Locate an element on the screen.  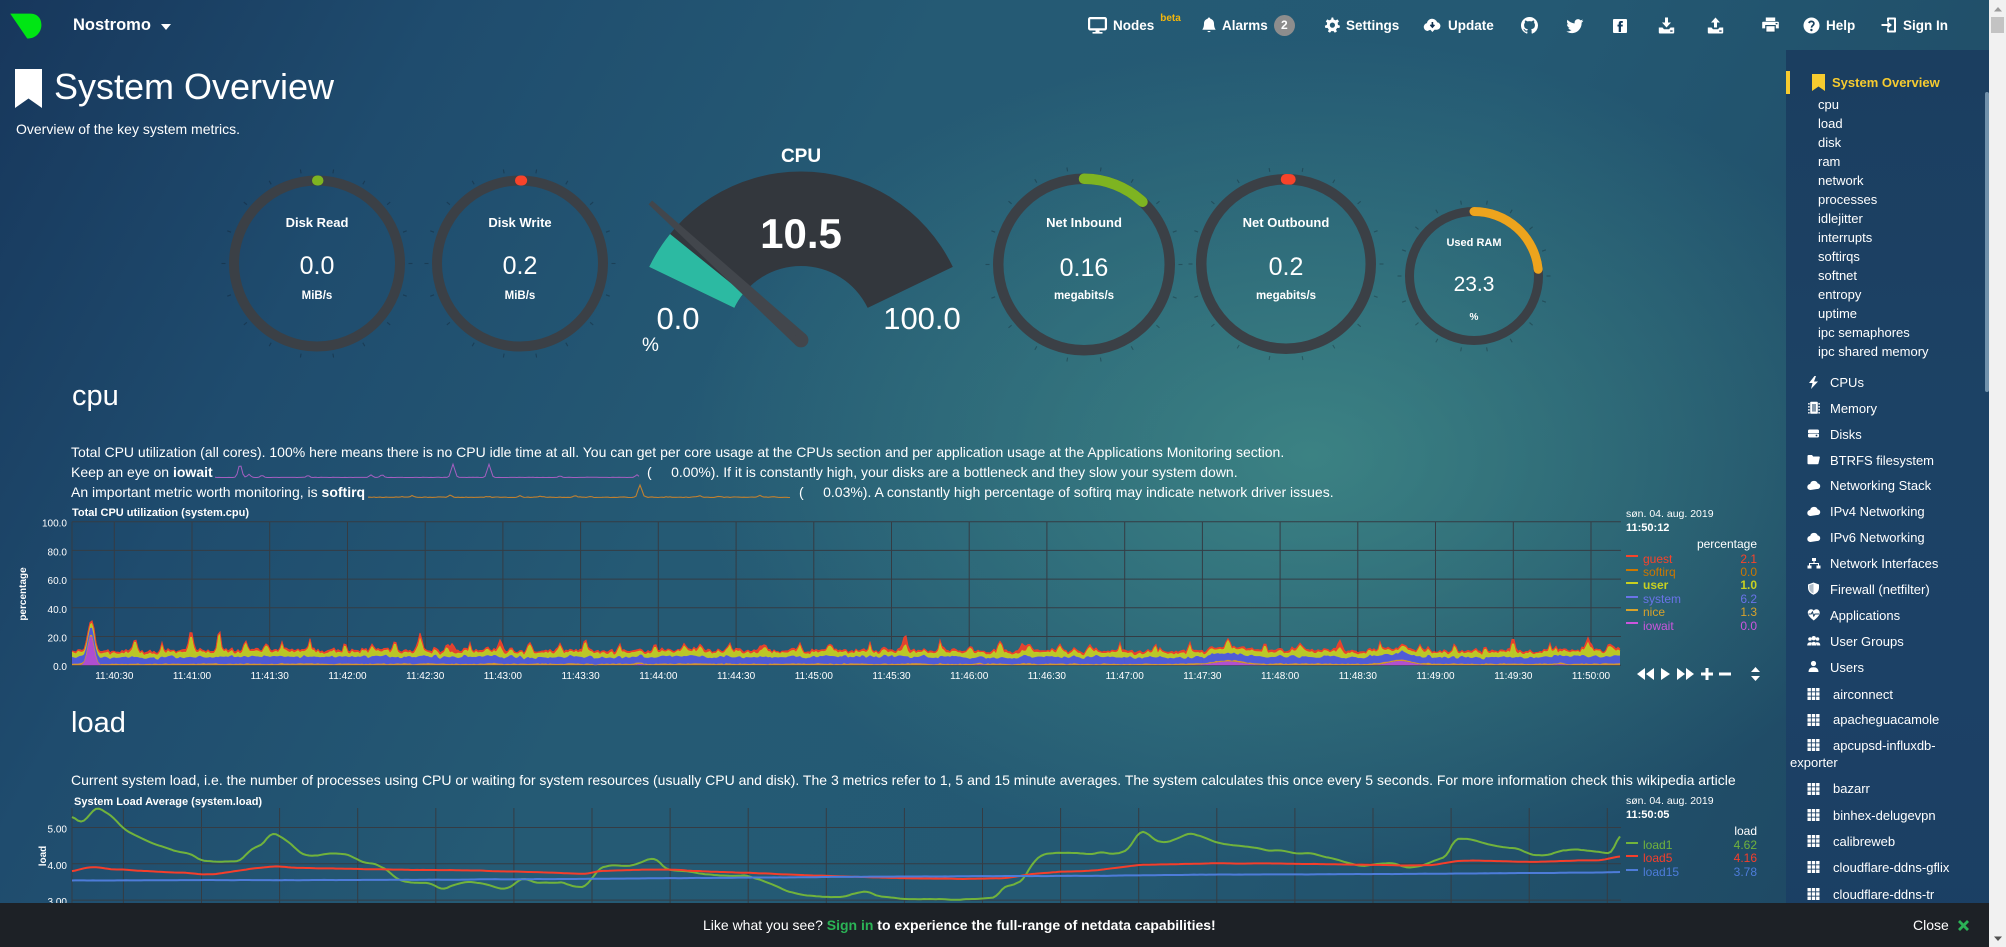
svg-text: 11:42:30 is located at coordinates (425, 676).